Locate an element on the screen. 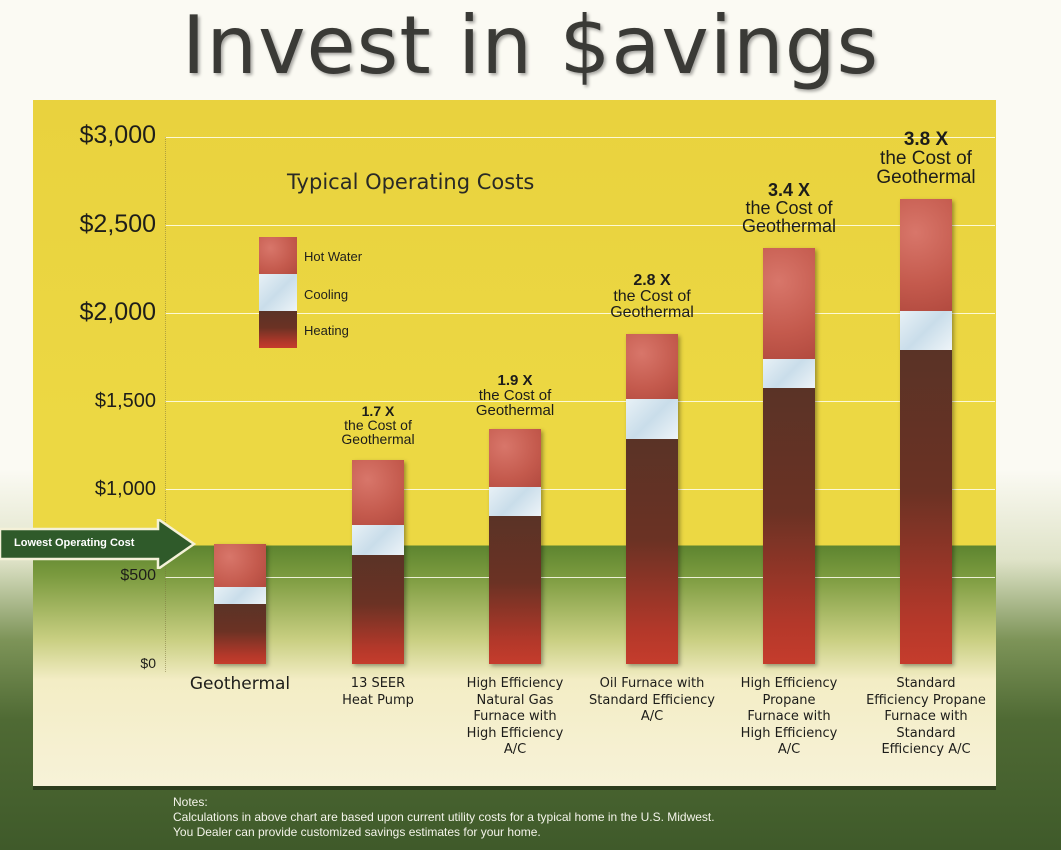 This screenshot has height=850, width=1061. y-tick-500: $500 is located at coordinates (138, 575).